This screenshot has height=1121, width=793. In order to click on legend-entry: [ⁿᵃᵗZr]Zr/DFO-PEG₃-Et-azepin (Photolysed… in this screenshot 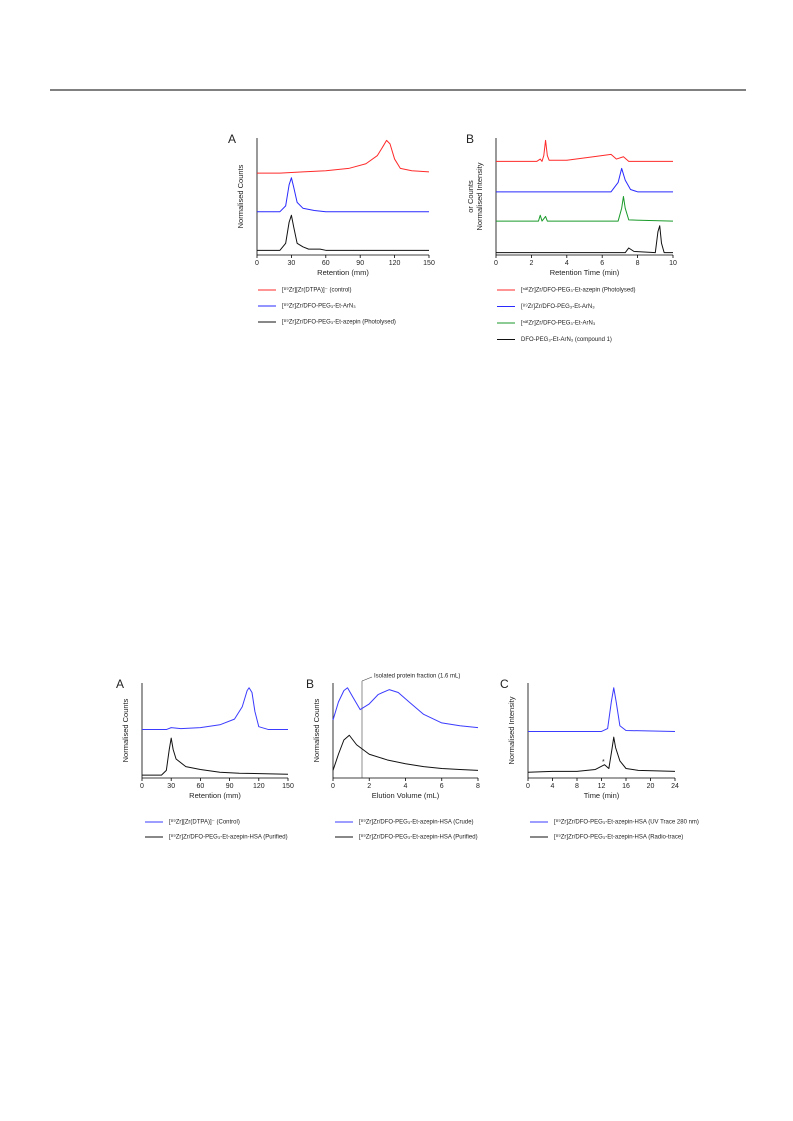, I will do `click(578, 290)`.